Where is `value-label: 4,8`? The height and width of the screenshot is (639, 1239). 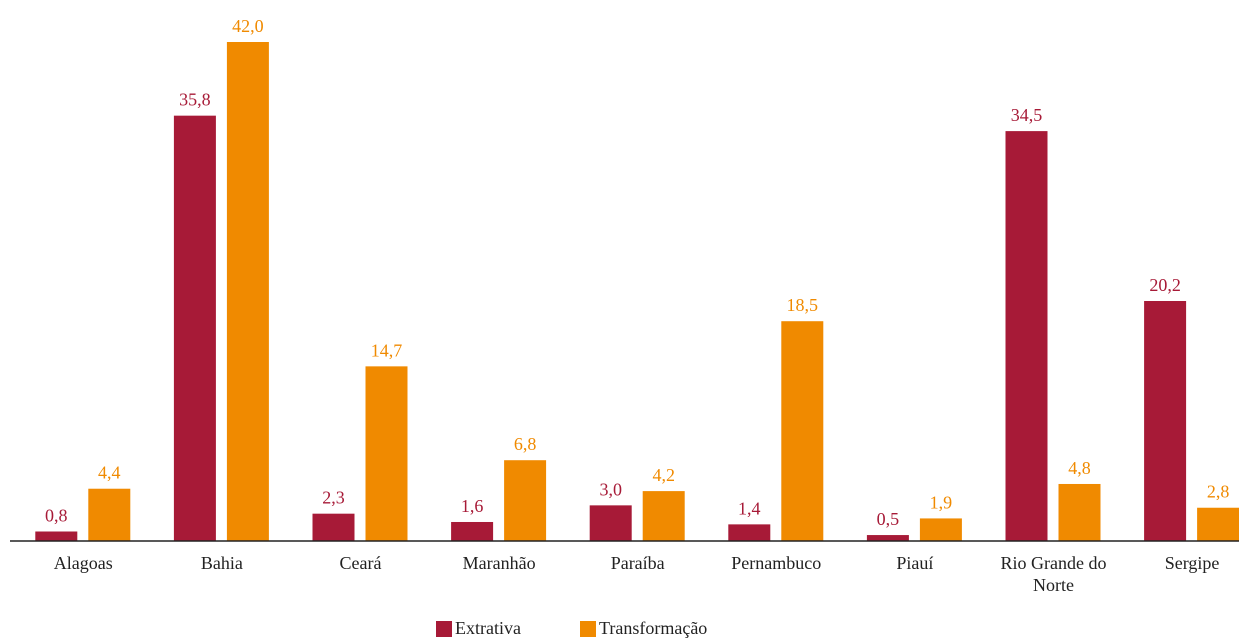 value-label: 4,8 is located at coordinates (1079, 468).